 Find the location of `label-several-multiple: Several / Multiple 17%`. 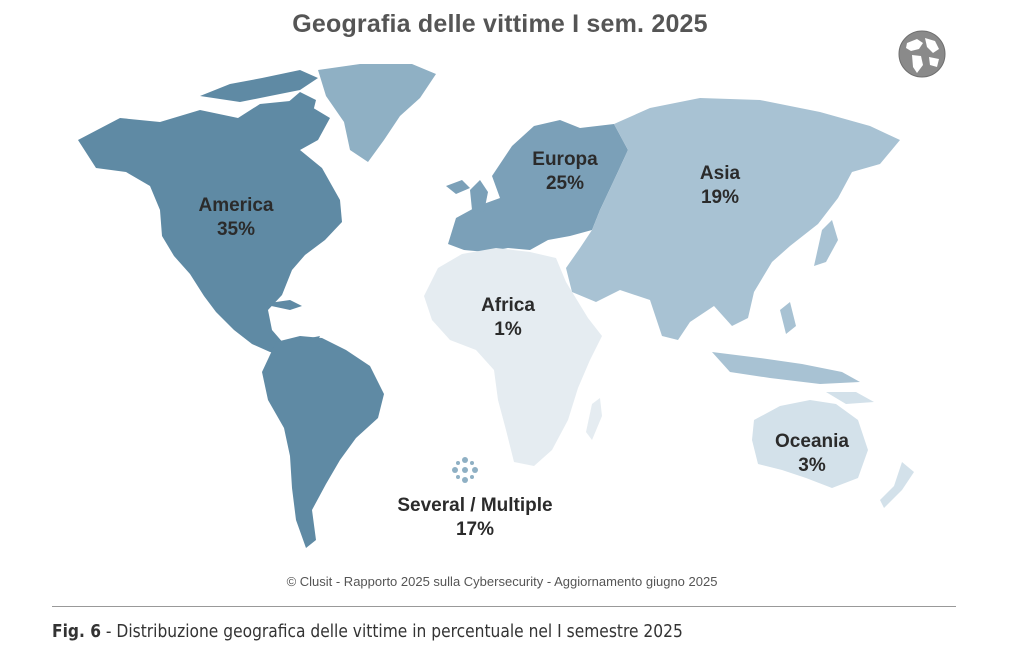

label-several-multiple: Several / Multiple 17% is located at coordinates (475, 518).